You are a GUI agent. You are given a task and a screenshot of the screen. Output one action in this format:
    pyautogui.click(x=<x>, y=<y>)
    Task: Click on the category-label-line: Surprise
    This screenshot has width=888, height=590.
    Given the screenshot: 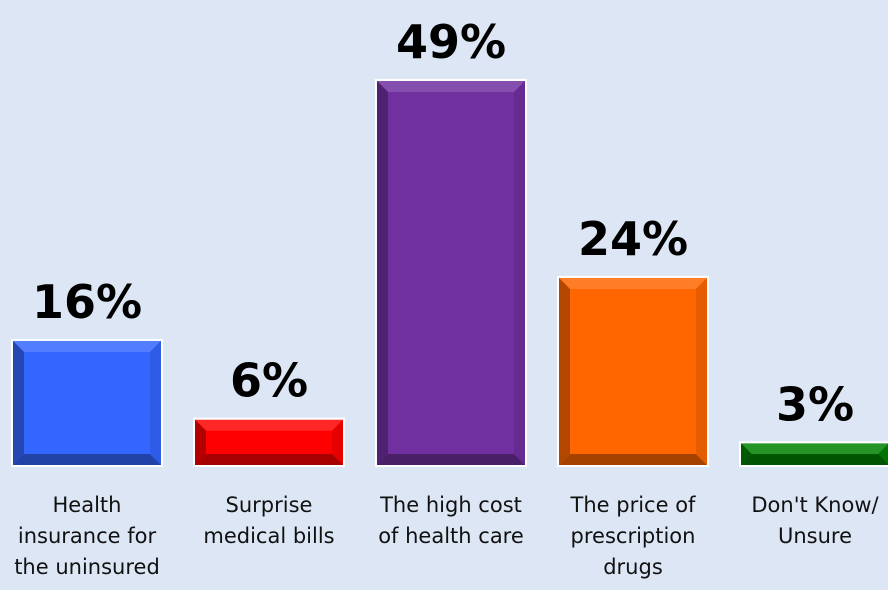 What is the action you would take?
    pyautogui.click(x=269, y=505)
    